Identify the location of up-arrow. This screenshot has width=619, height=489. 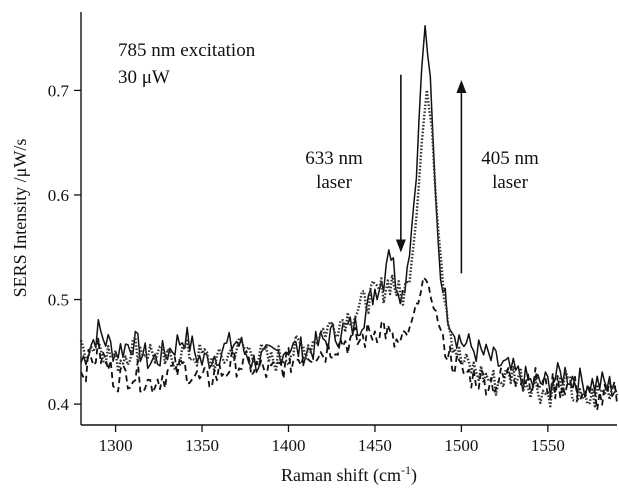
(461, 176).